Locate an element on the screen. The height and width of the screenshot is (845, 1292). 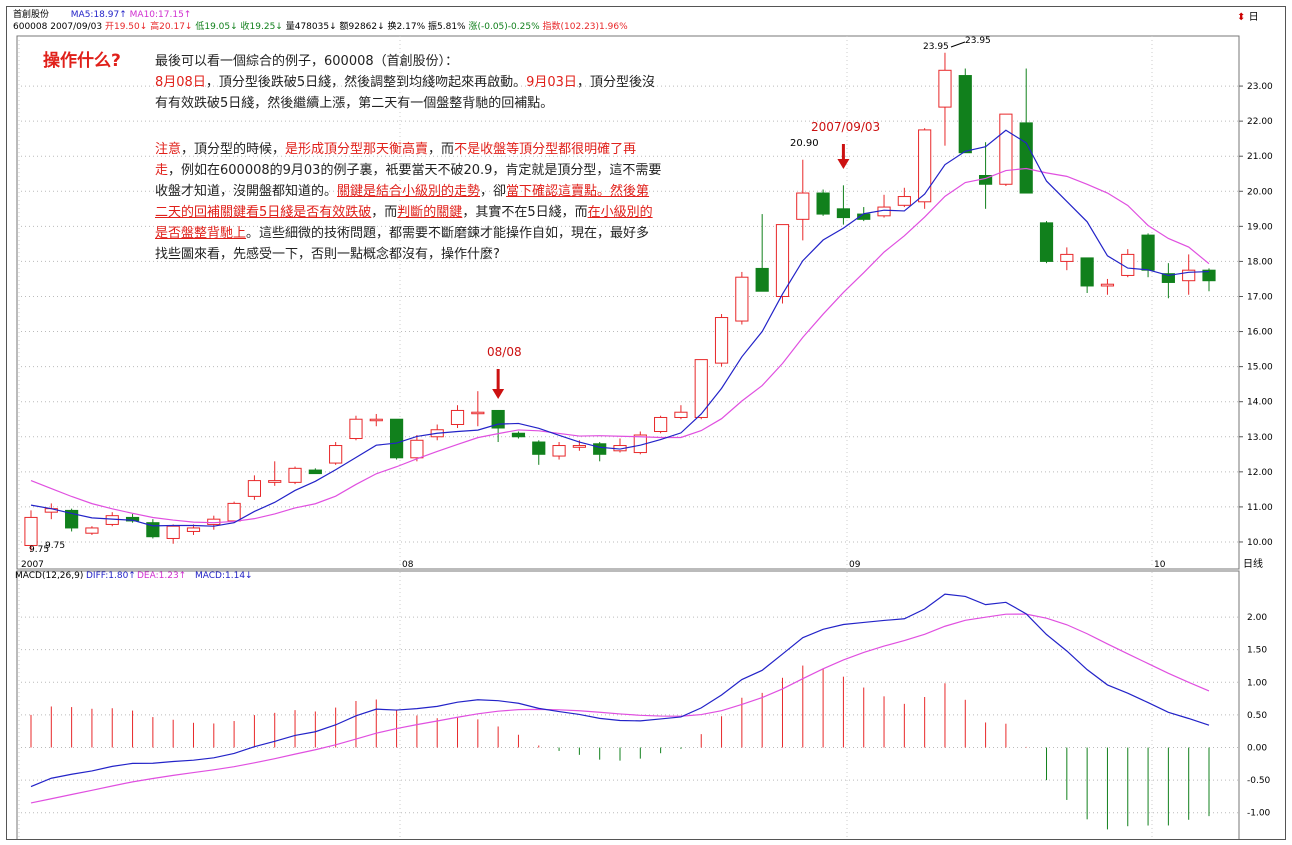
macd-header-2: DEA:1.23↑ is located at coordinates (161, 576).